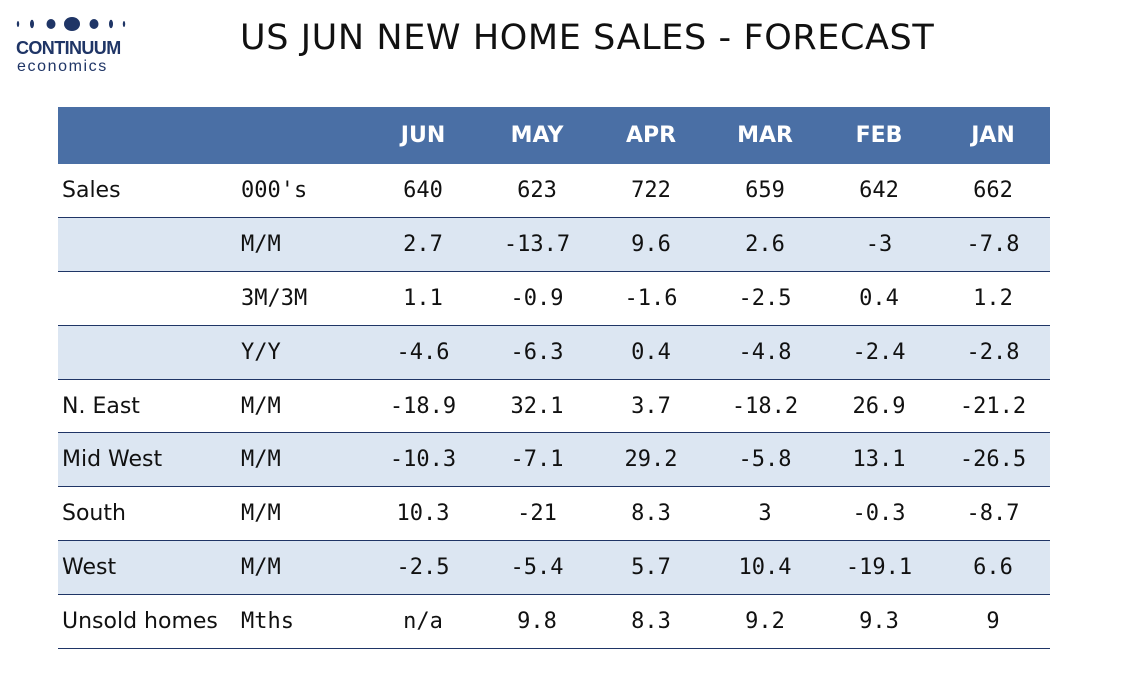 The height and width of the screenshot is (680, 1134). I want to click on value-cell: -21, so click(537, 514).